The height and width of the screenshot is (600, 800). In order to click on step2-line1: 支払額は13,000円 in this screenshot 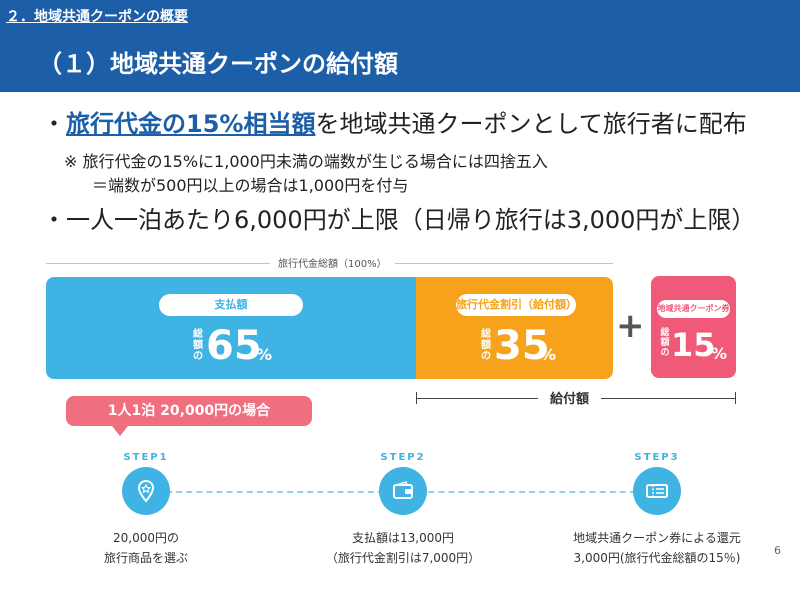, I will do `click(403, 538)`.